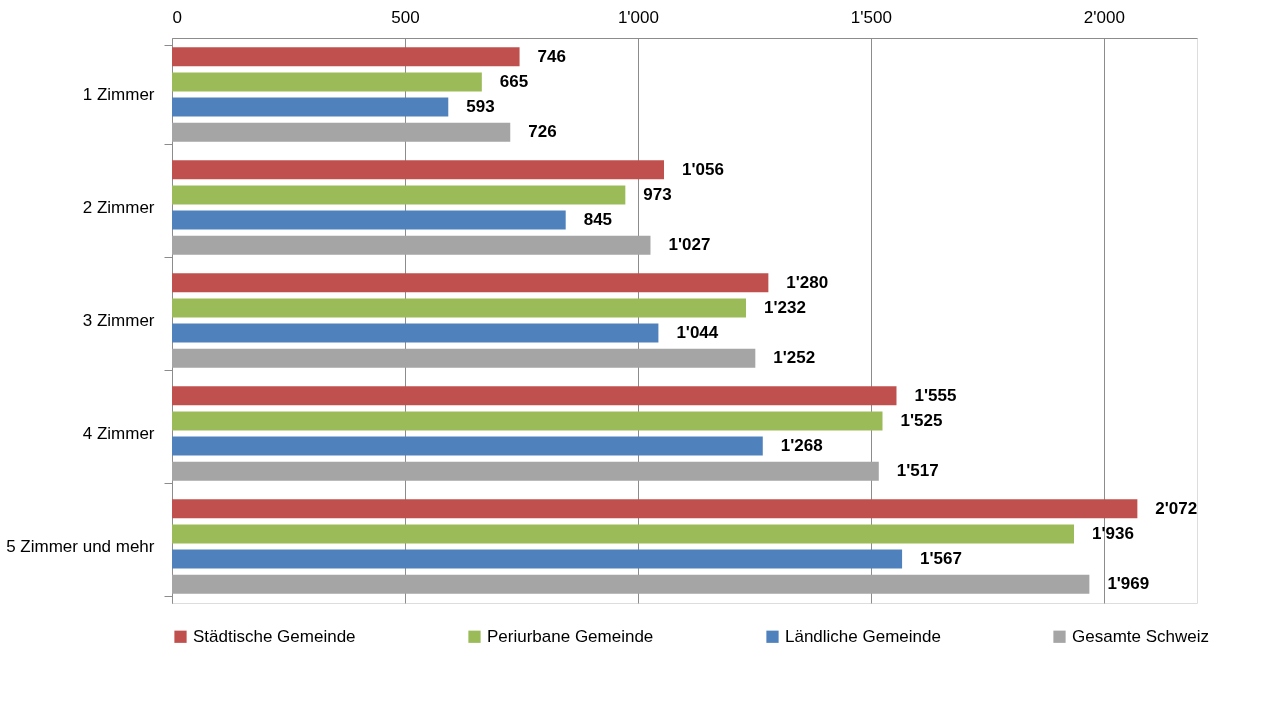  Describe the element at coordinates (118, 207) in the screenshot. I see `y-tick-label: 2 Zimmer` at that location.